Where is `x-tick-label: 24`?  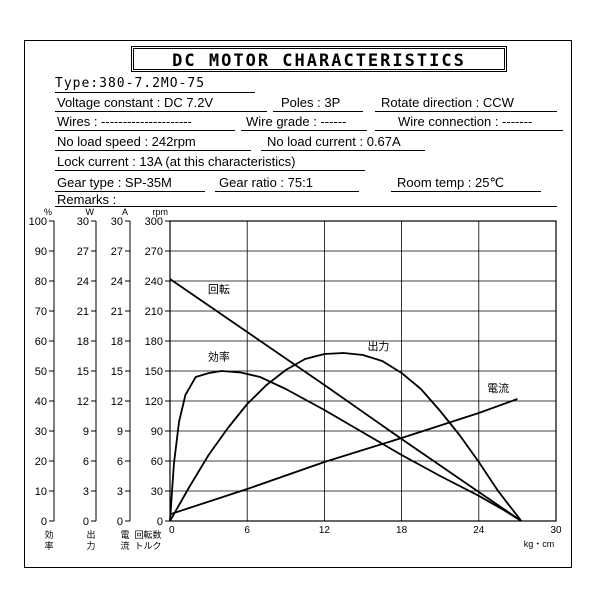 x-tick-label: 24 is located at coordinates (479, 530).